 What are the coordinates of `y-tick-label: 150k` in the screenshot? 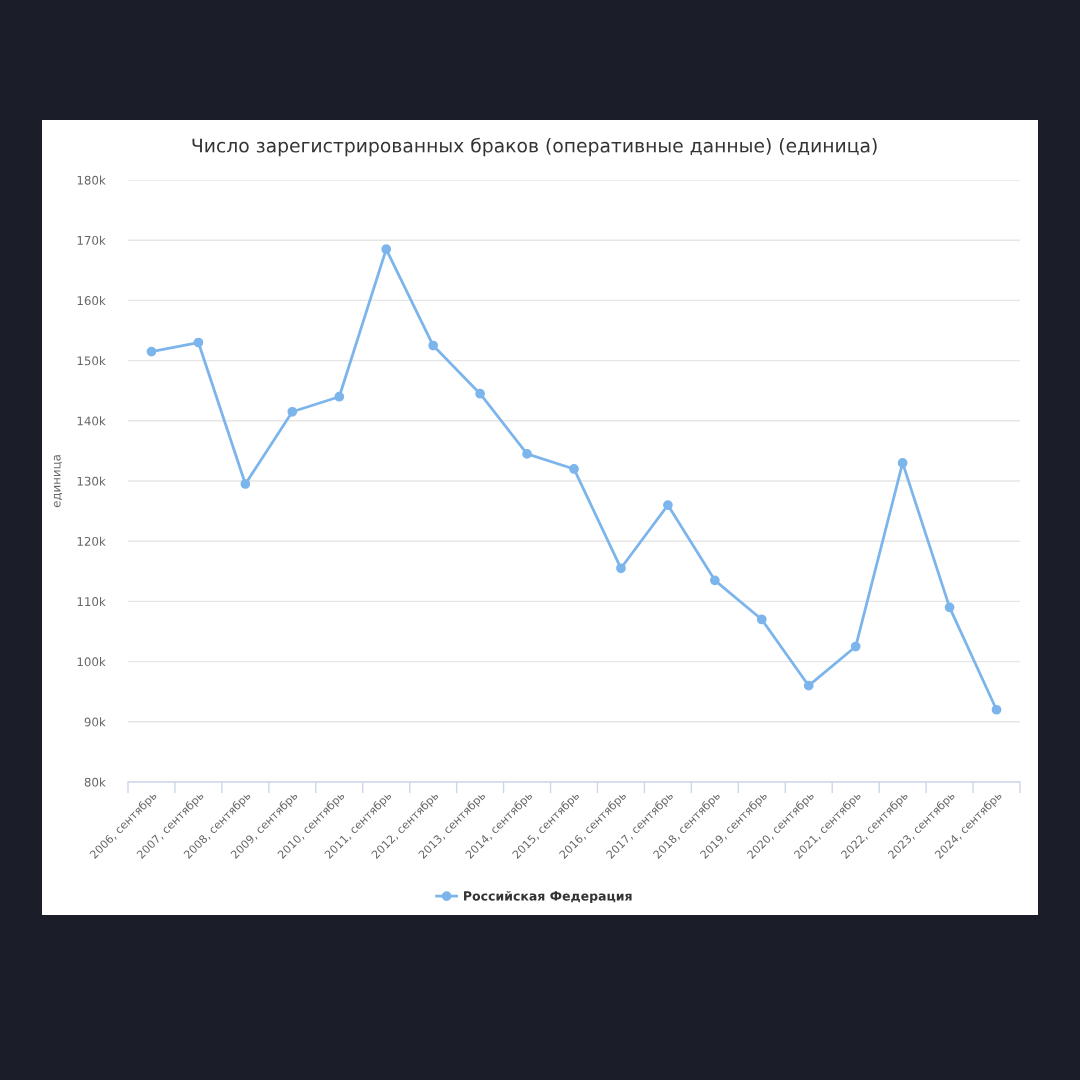 It's located at (91, 361).